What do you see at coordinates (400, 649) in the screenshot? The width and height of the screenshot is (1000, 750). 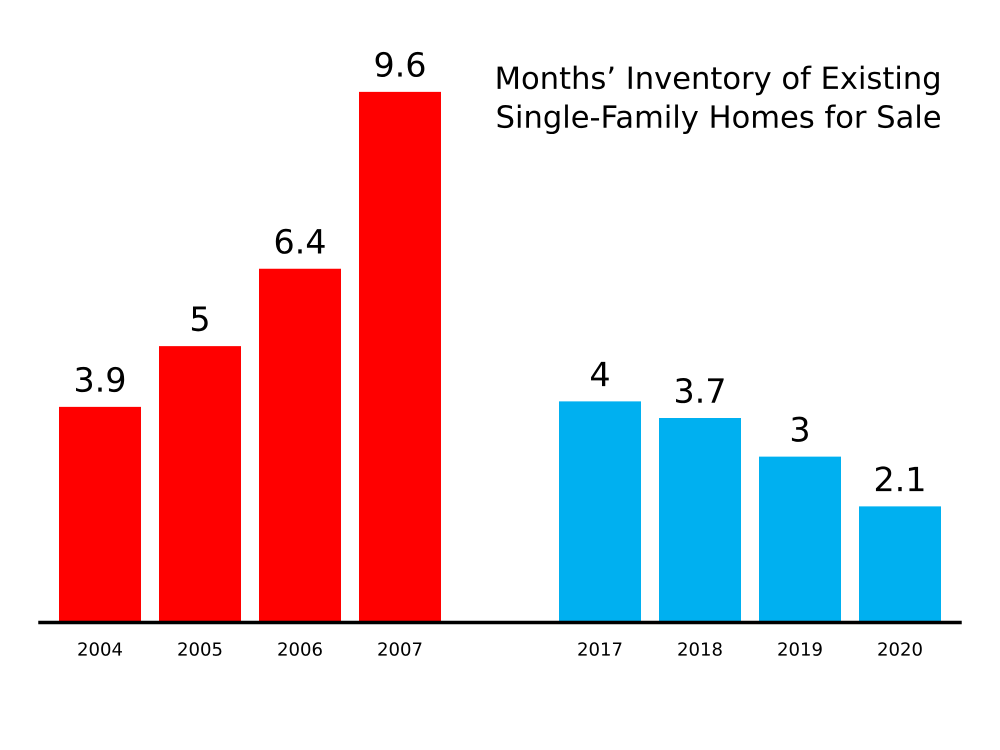 I see `x-tick-label: 2007` at bounding box center [400, 649].